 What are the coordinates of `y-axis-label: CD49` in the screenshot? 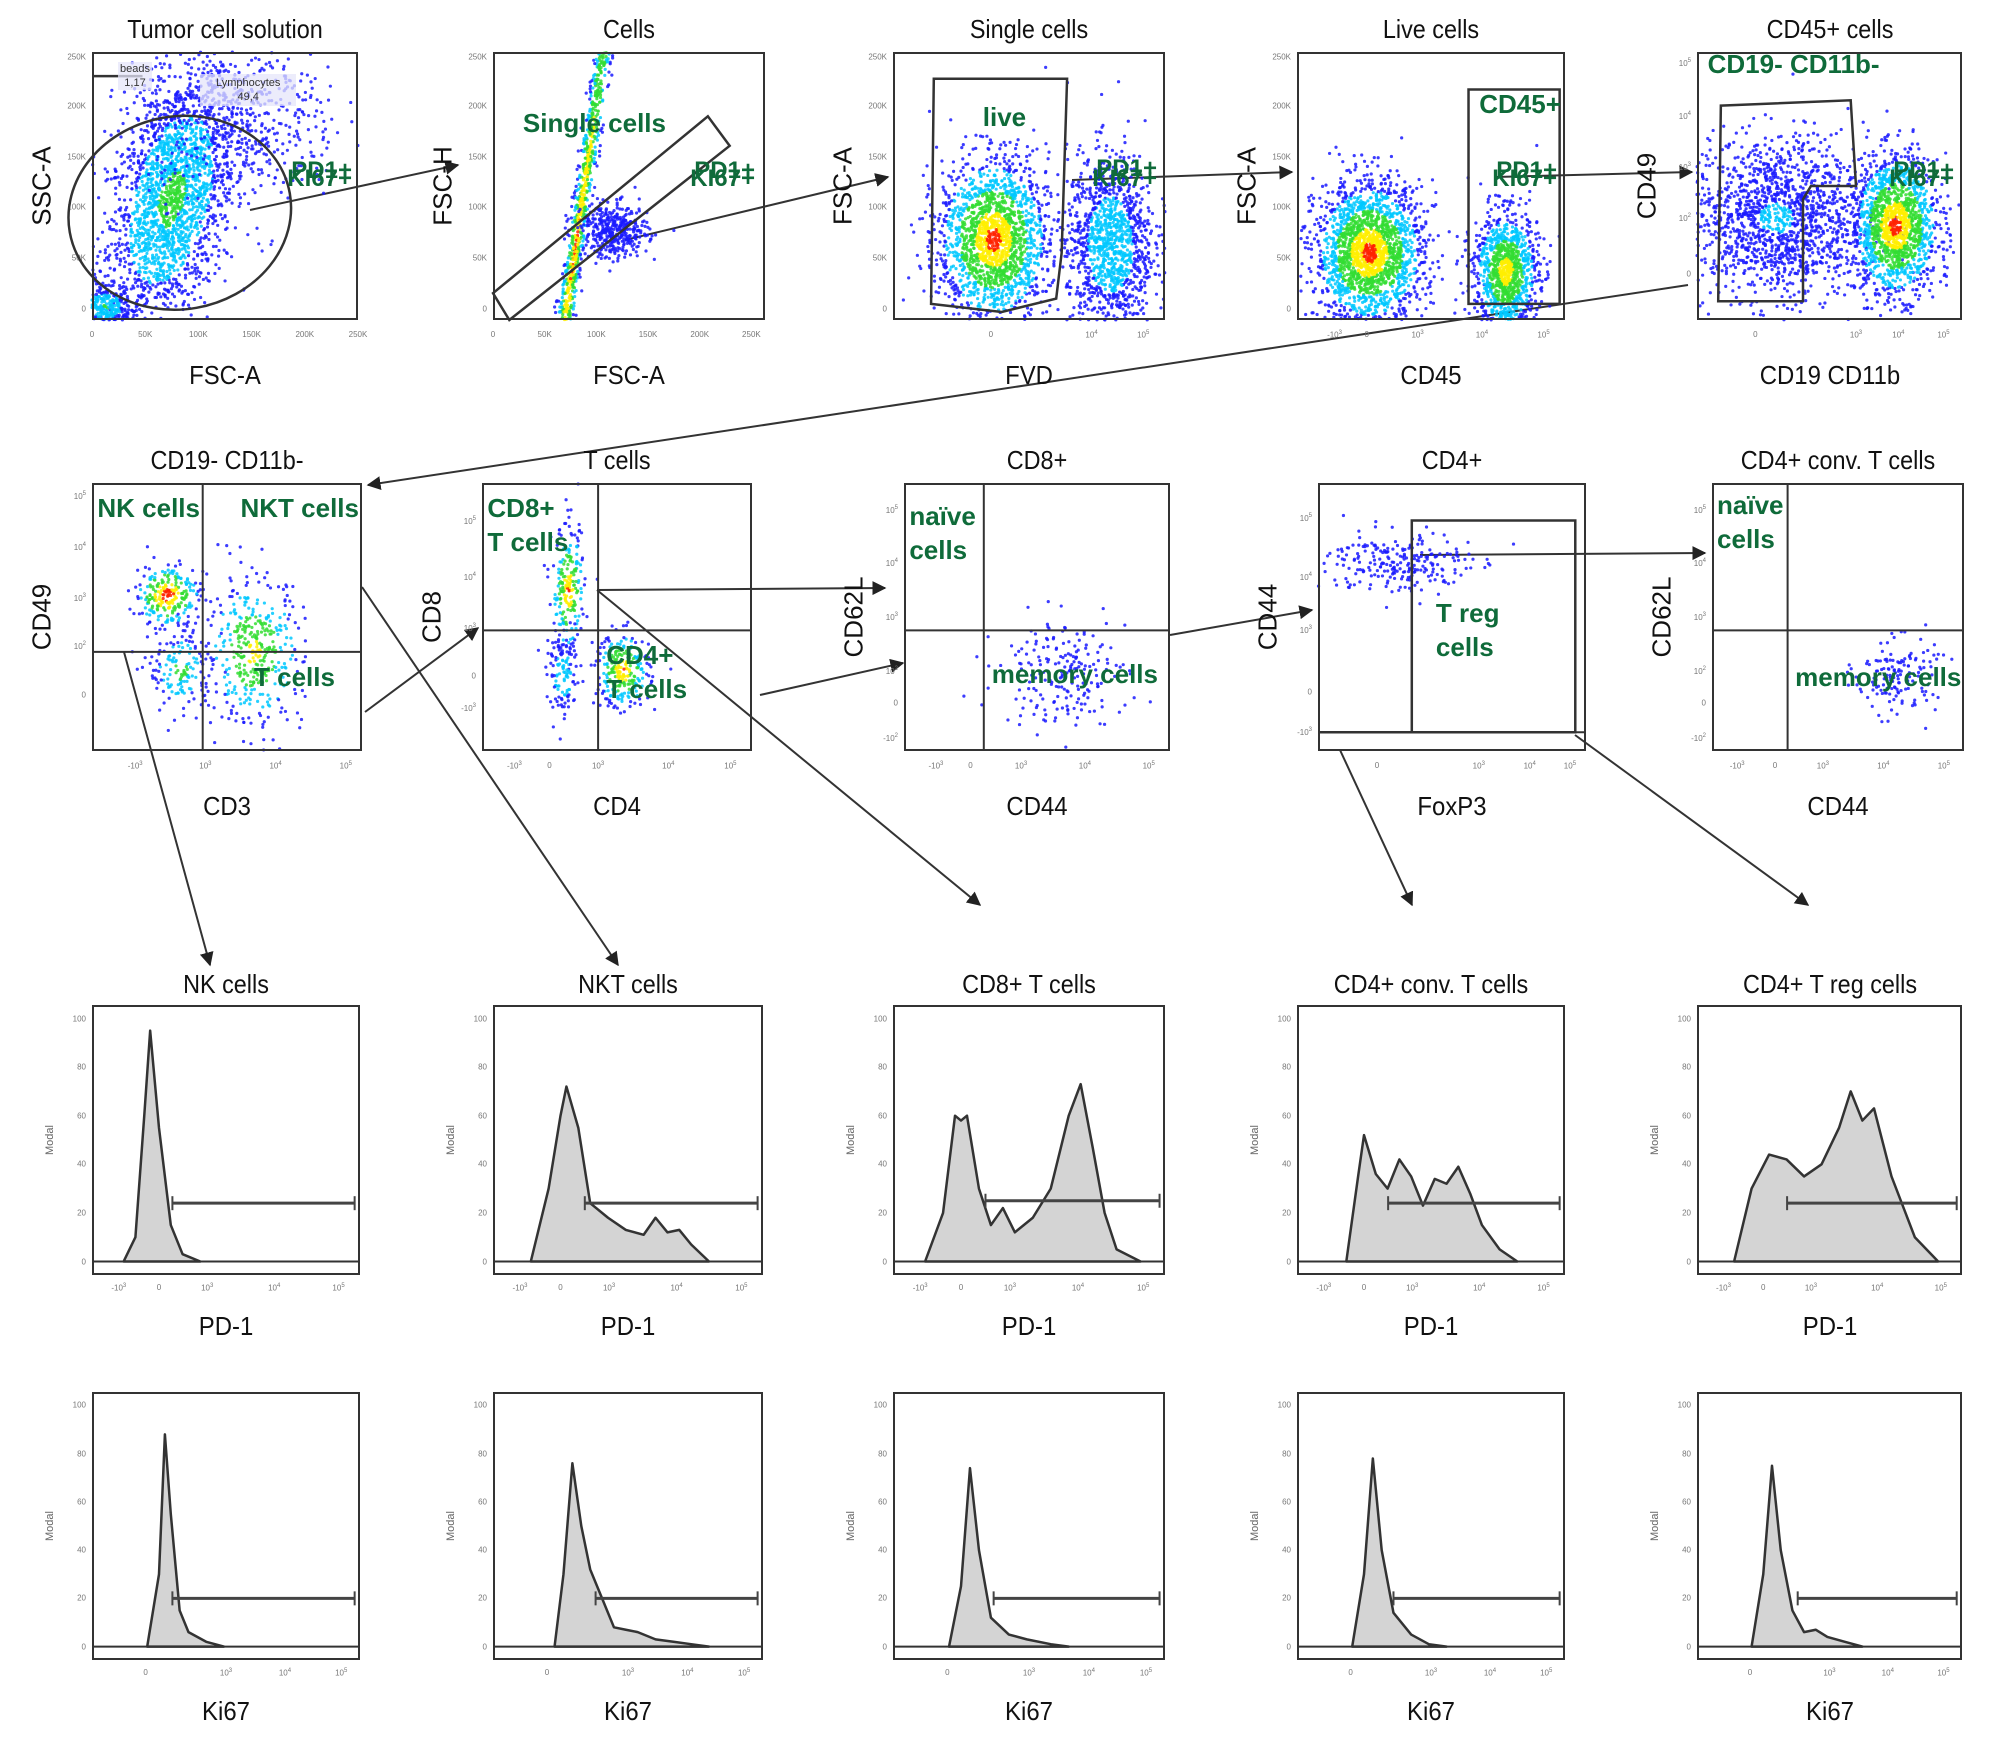 It's located at (1646, 186).